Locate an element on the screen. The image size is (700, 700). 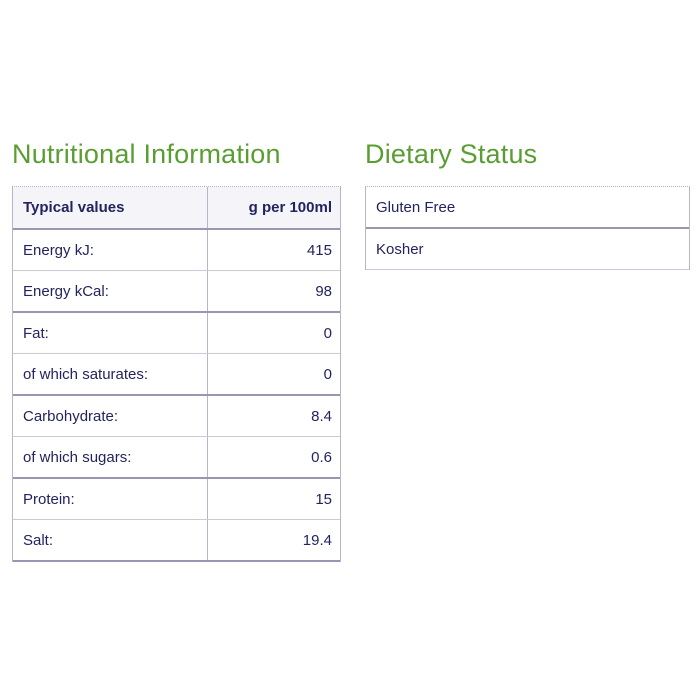
nutrition-row-carbohydrate: Carbohydrate: 8.4 is located at coordinates (176, 416).